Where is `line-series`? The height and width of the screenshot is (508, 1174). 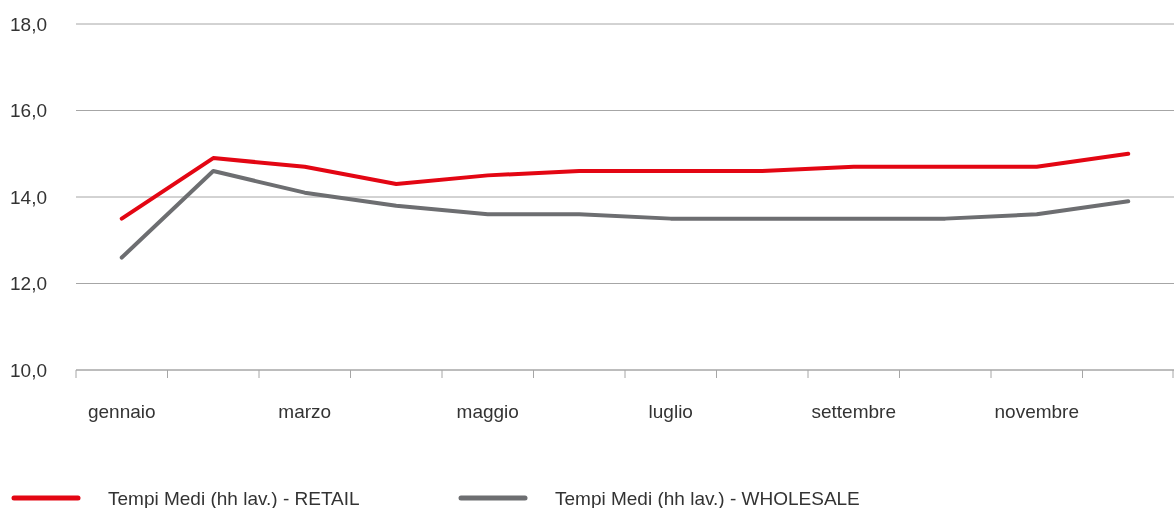 line-series is located at coordinates (625, 186).